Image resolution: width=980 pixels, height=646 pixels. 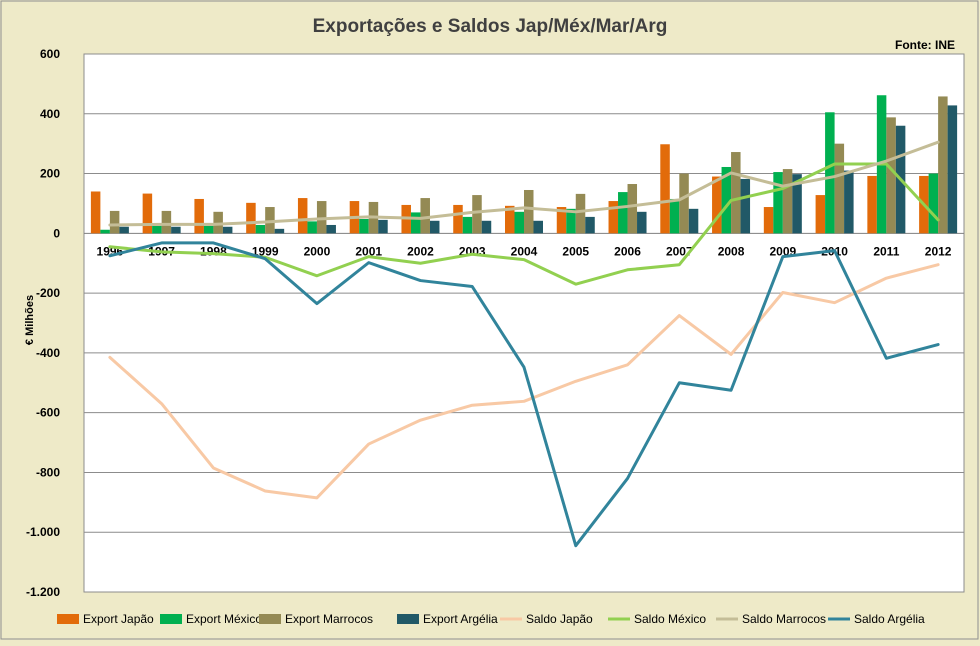 I want to click on y-tick-label: -400, so click(x=48, y=353).